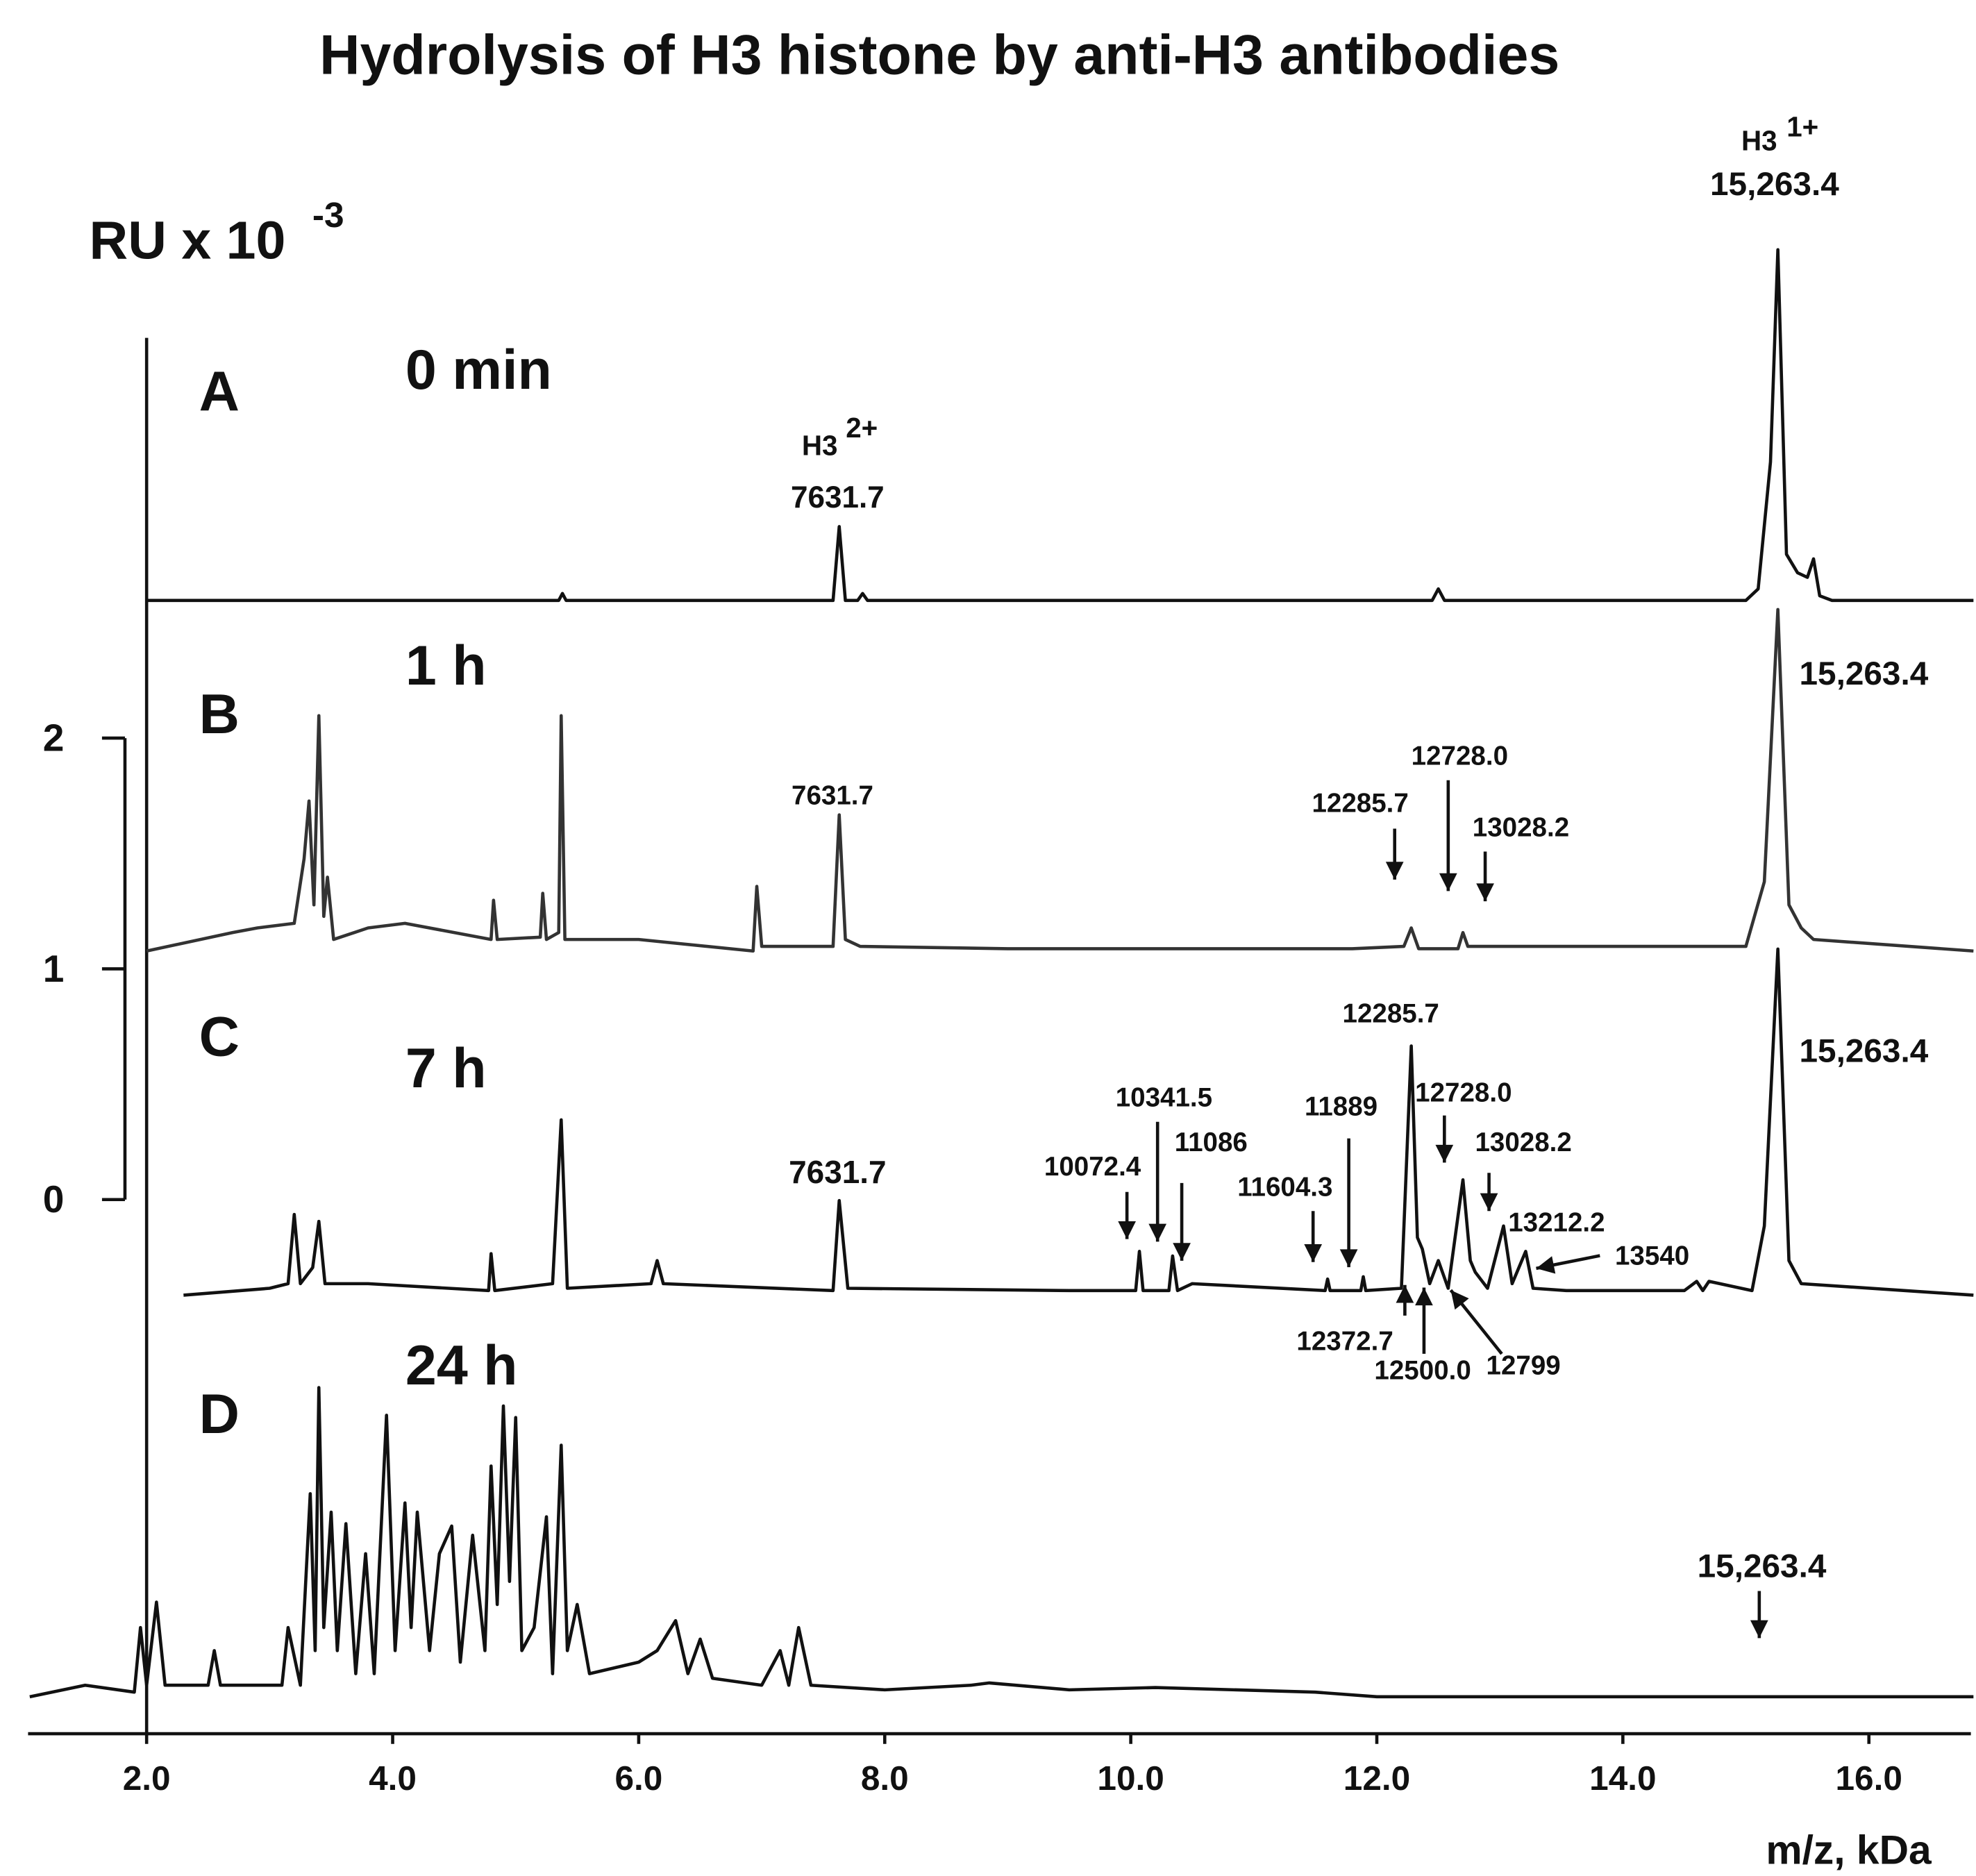  What do you see at coordinates (54, 737) in the screenshot?
I see `scale-bar-label: 2` at bounding box center [54, 737].